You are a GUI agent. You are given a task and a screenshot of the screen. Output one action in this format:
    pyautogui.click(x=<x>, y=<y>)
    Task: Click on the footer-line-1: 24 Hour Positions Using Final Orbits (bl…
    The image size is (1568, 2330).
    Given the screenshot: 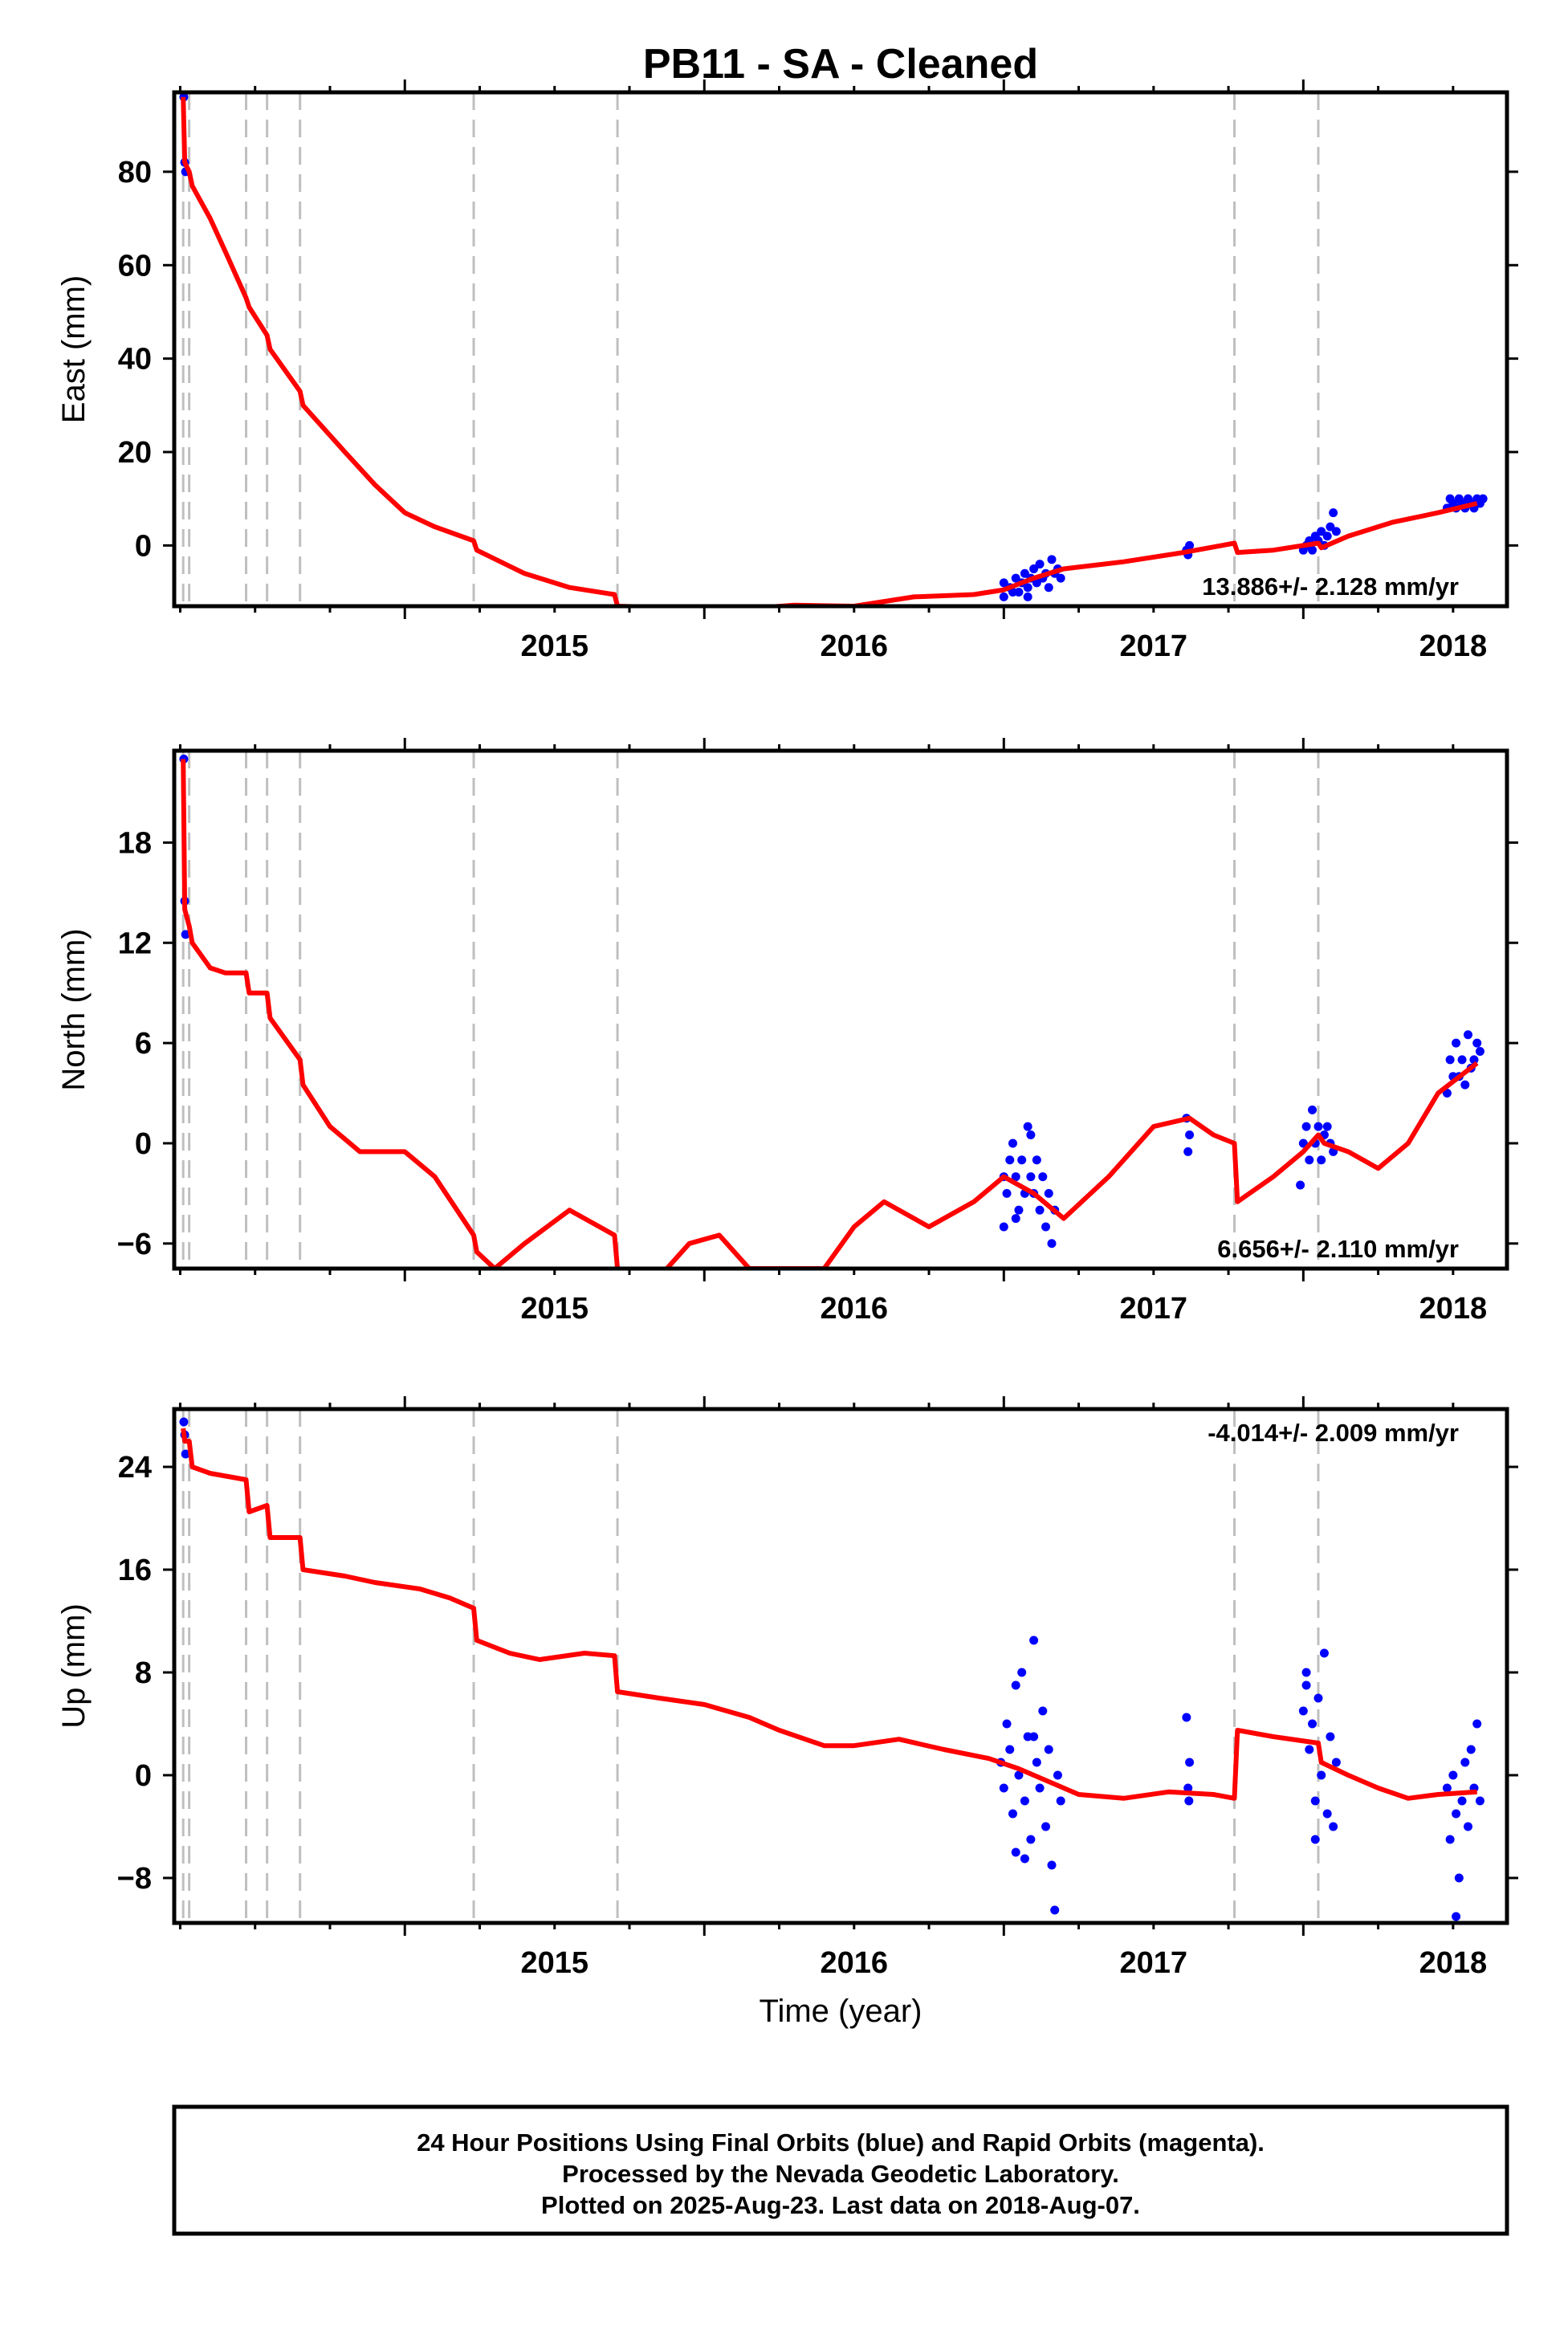 What is the action you would take?
    pyautogui.click(x=841, y=2142)
    